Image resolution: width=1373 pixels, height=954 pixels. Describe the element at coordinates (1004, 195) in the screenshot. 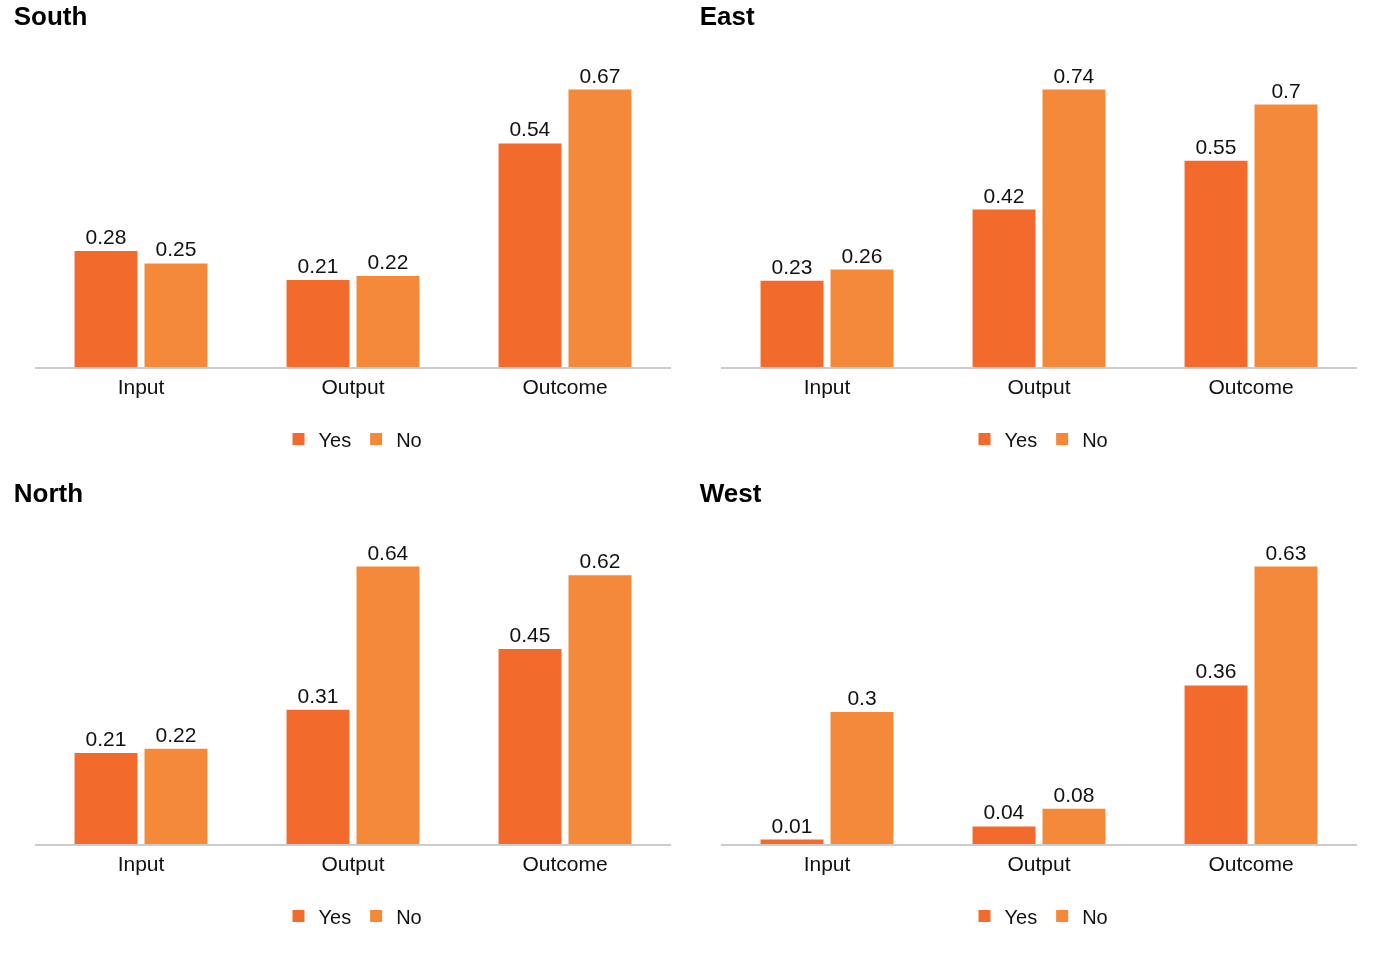

I see `data-label: 0.42` at that location.